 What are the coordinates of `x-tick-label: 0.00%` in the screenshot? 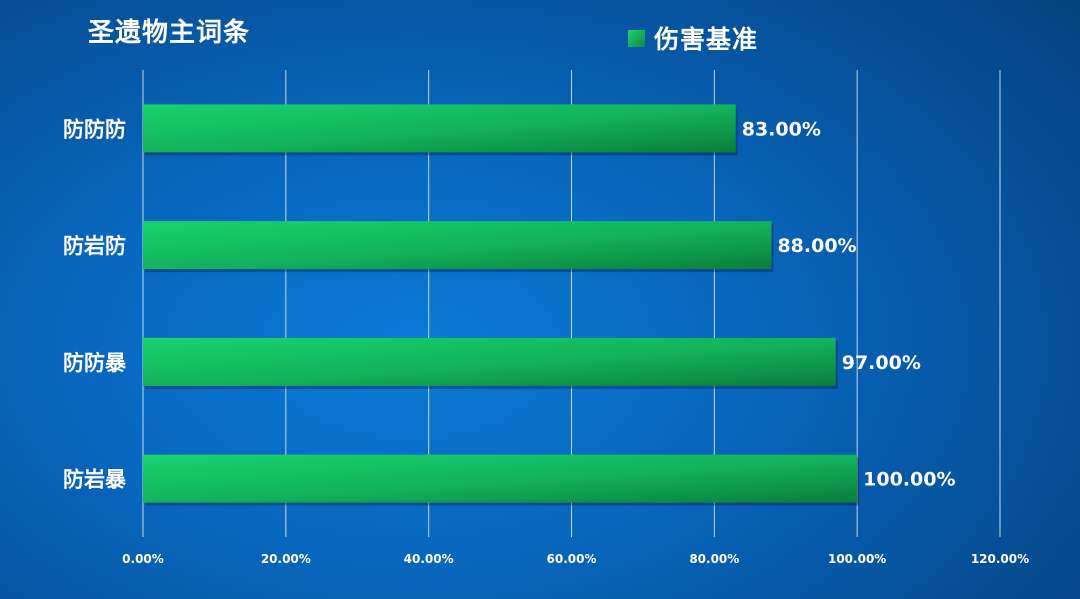 It's located at (143, 559).